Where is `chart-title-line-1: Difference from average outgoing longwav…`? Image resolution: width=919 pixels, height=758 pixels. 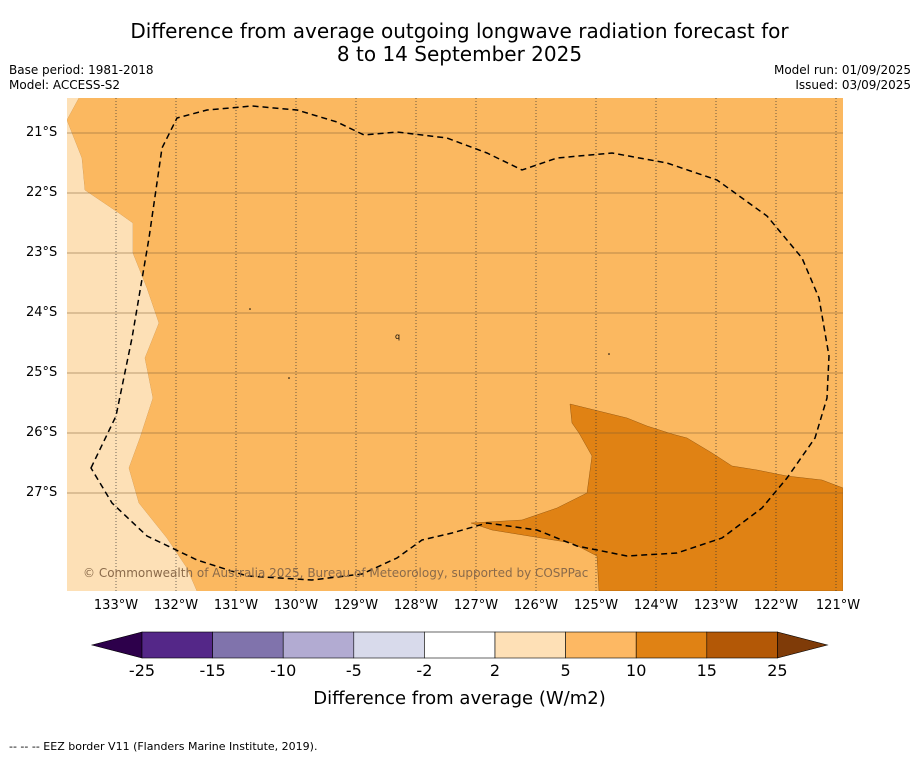 chart-title-line-1: Difference from average outgoing longwav… is located at coordinates (459, 31).